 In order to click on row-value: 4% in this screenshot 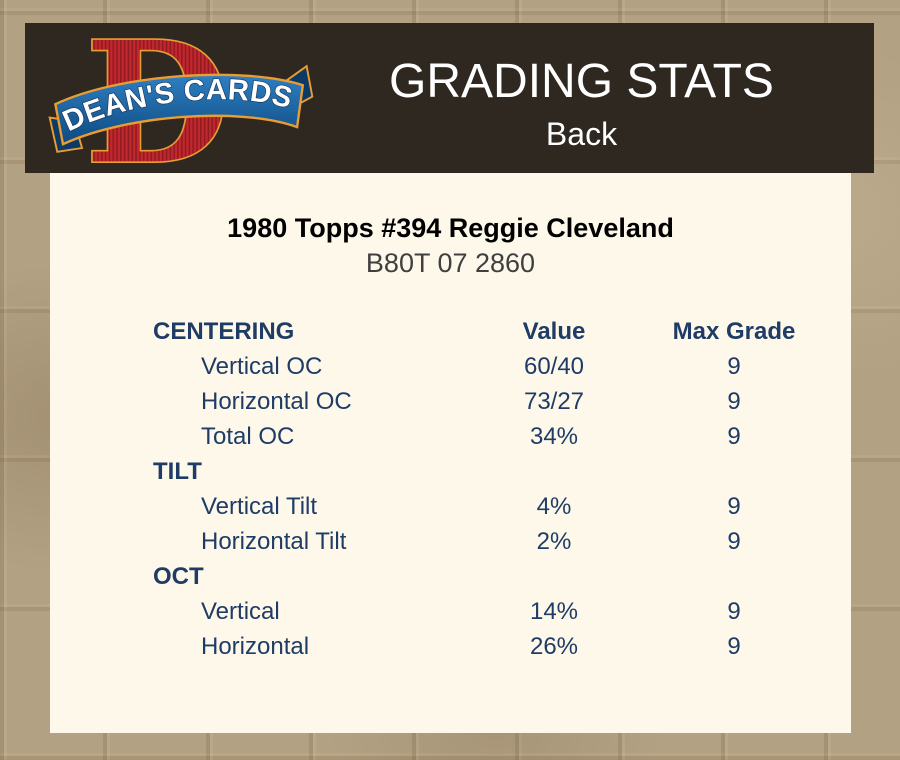, I will do `click(554, 506)`.